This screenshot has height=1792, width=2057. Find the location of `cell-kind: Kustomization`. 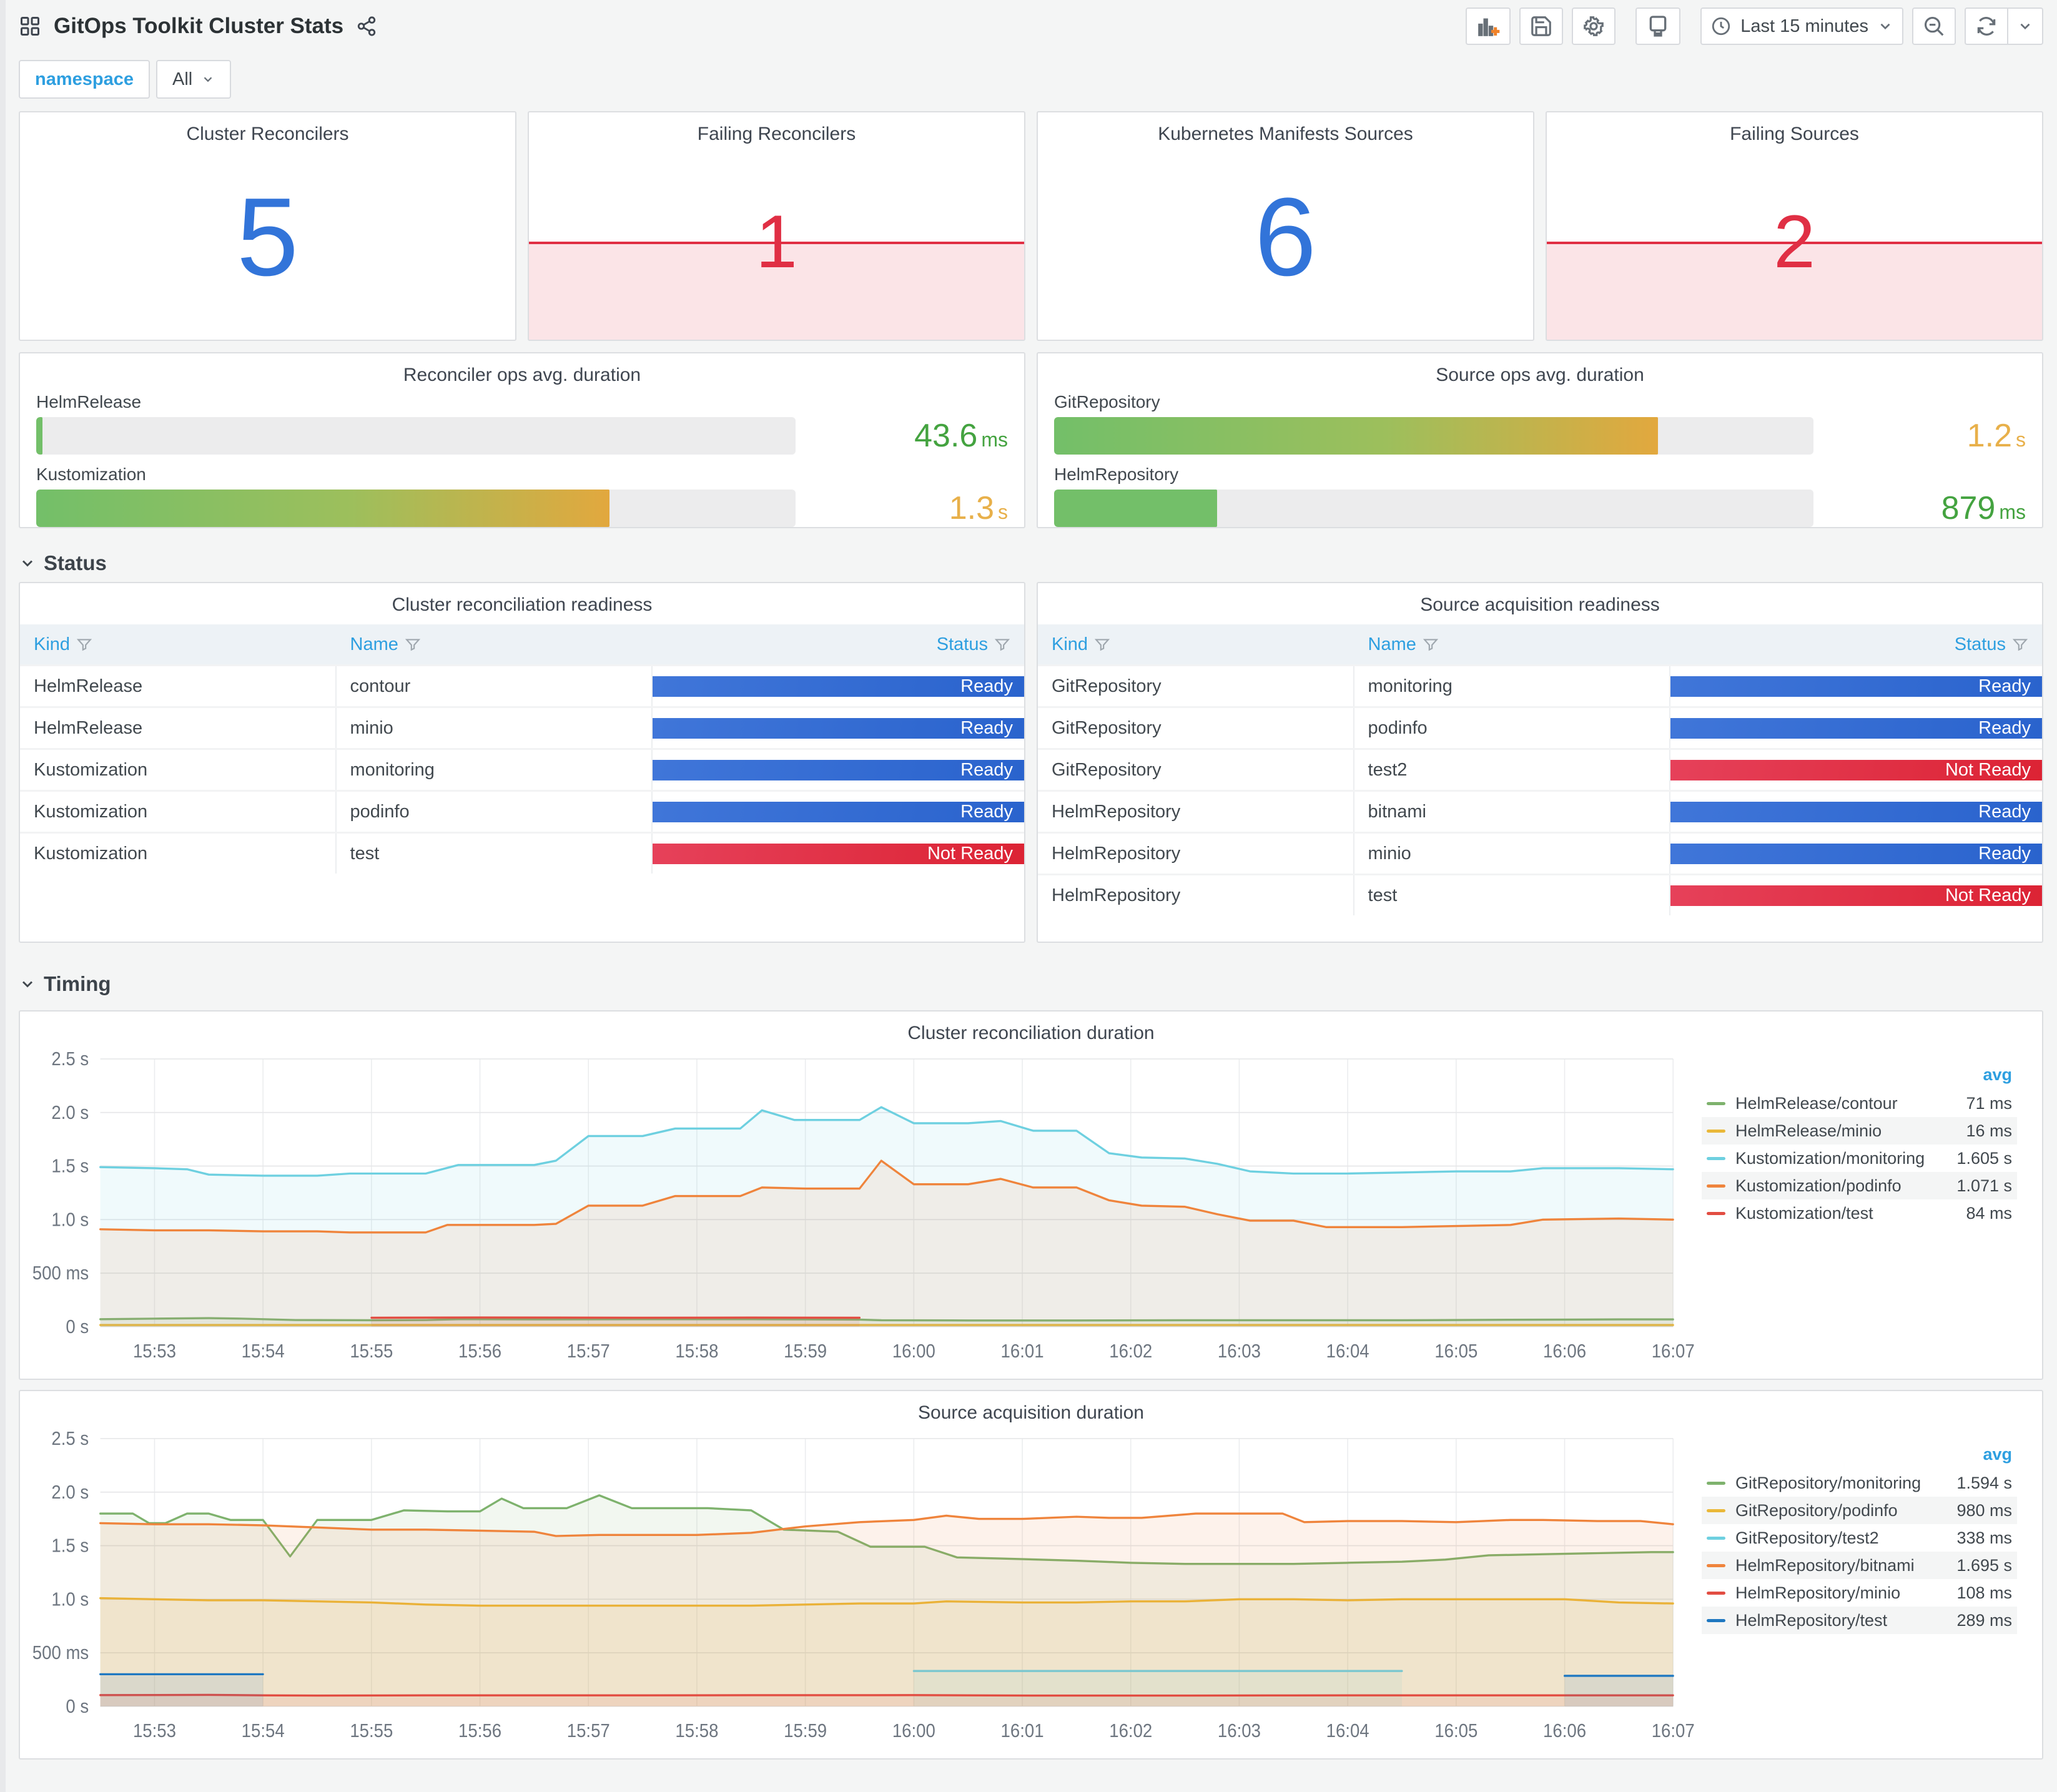

cell-kind: Kustomization is located at coordinates (179, 854).